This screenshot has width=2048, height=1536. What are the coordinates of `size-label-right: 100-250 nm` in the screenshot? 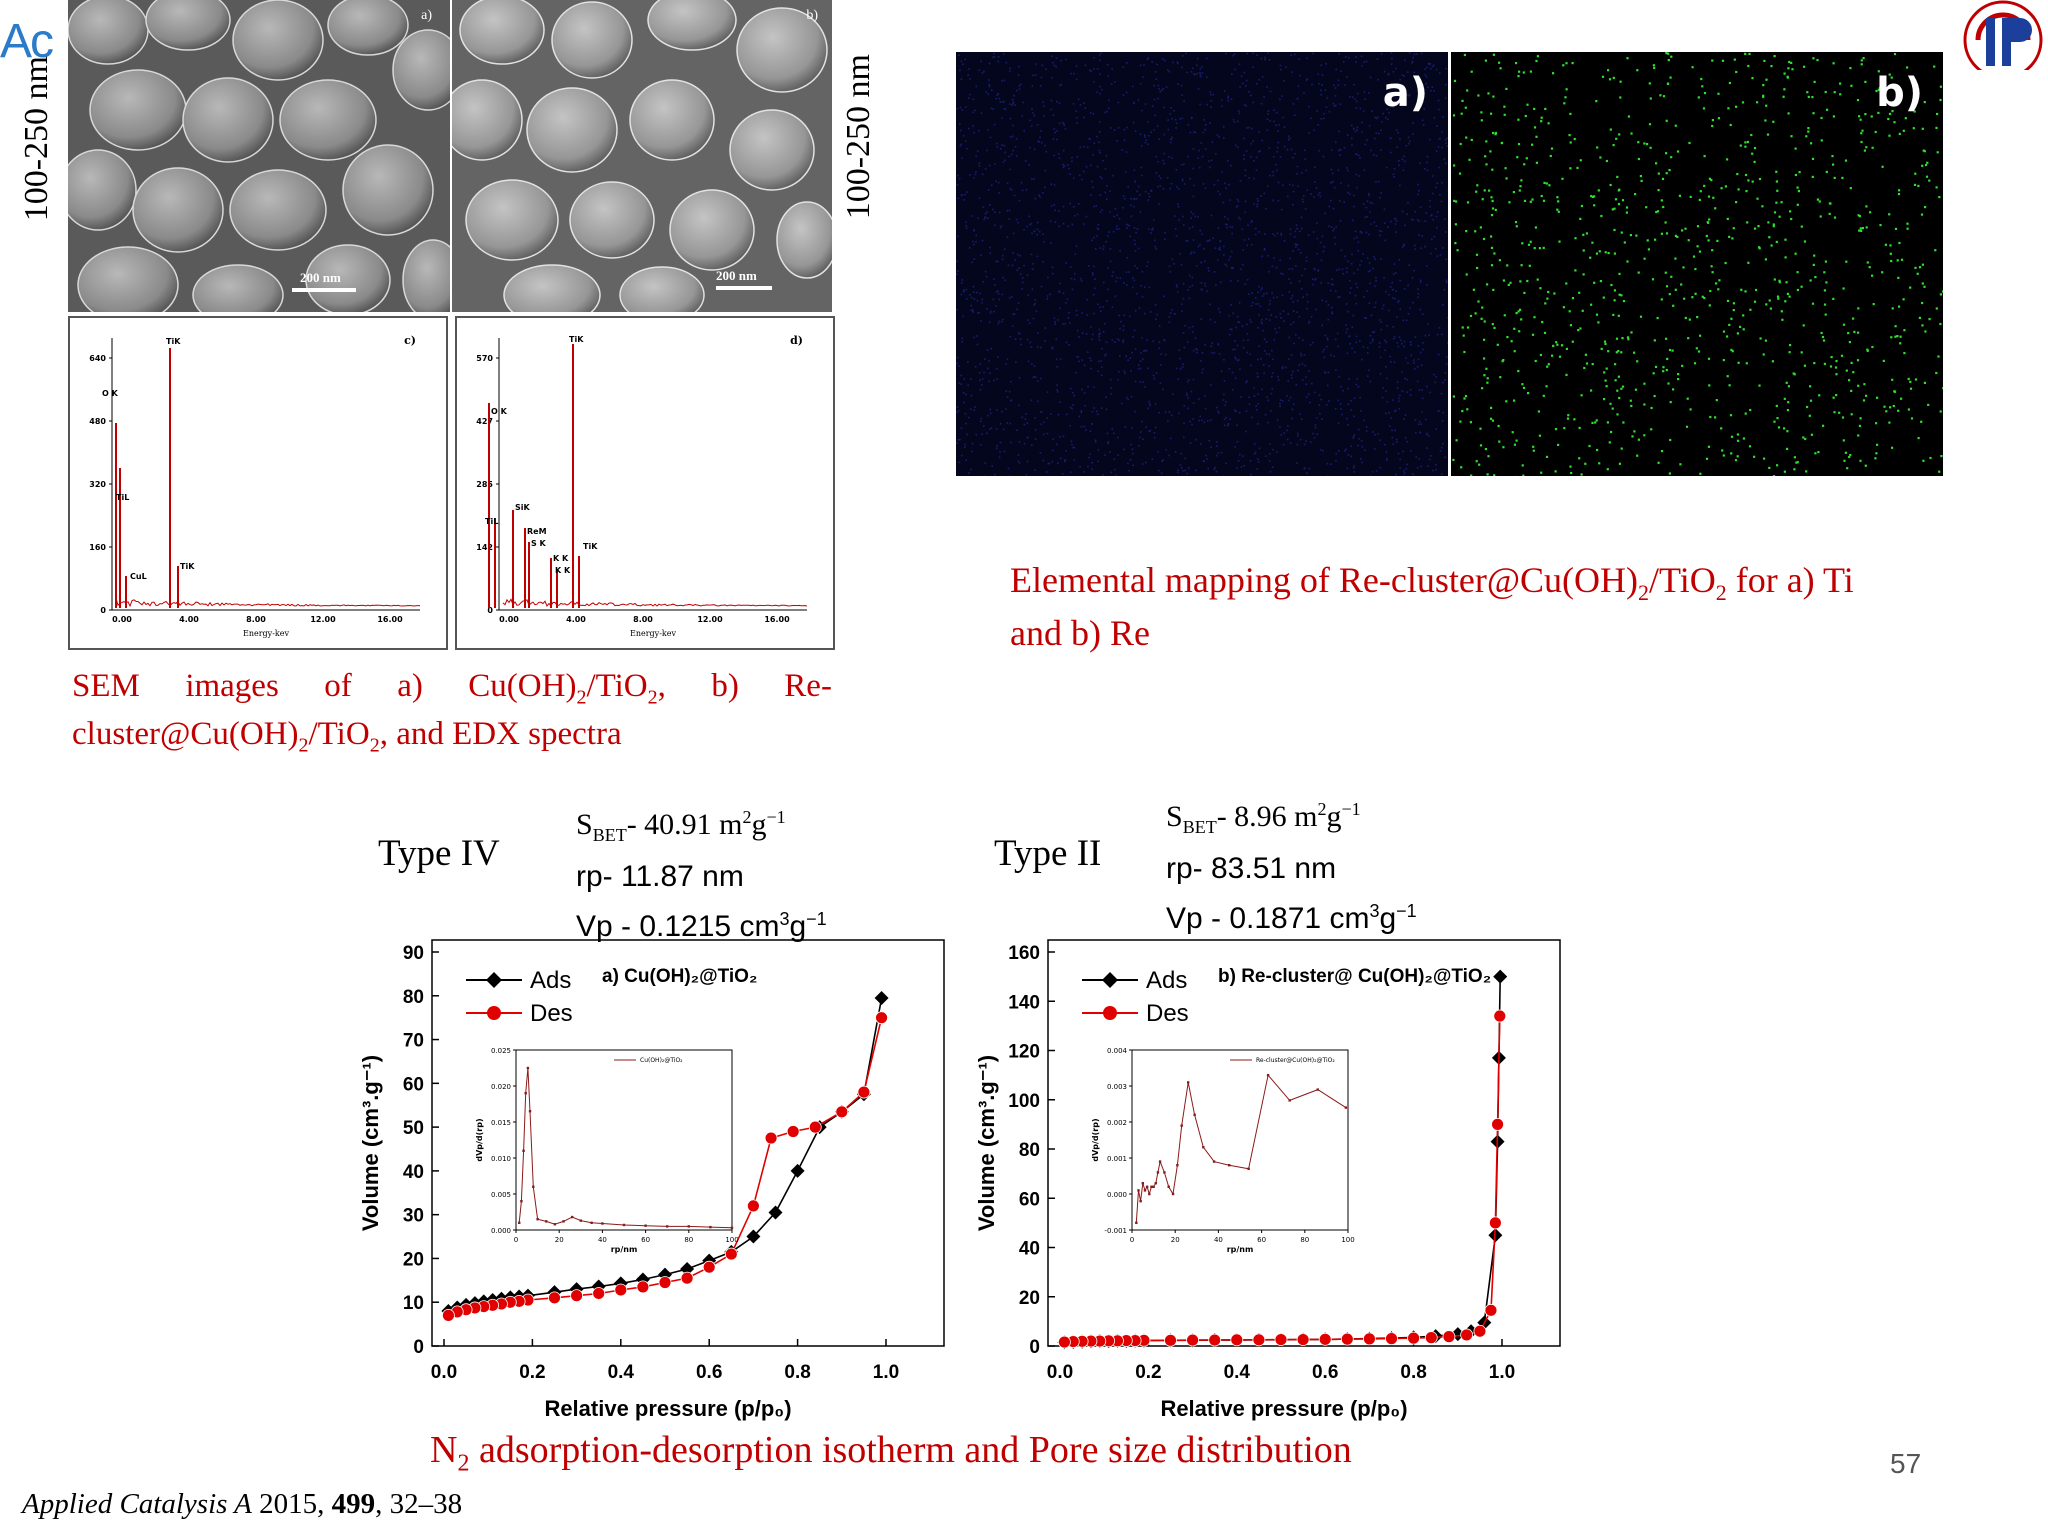 It's located at (858, 137).